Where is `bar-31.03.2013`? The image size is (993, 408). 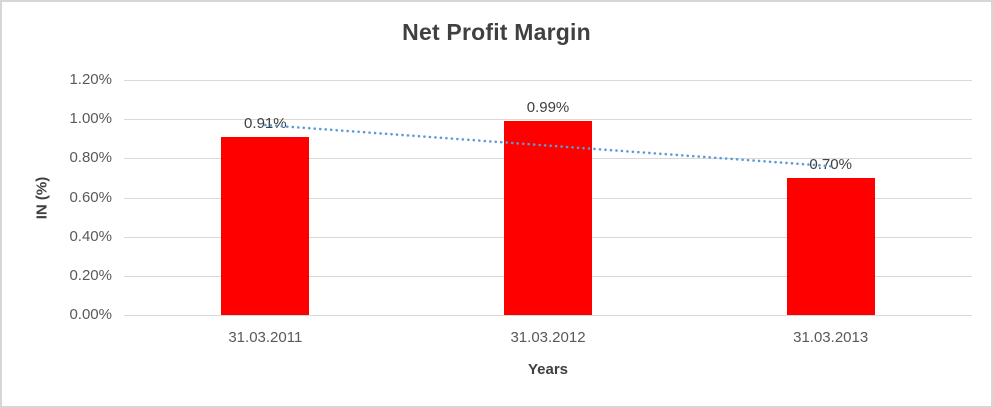 bar-31.03.2013 is located at coordinates (830, 246).